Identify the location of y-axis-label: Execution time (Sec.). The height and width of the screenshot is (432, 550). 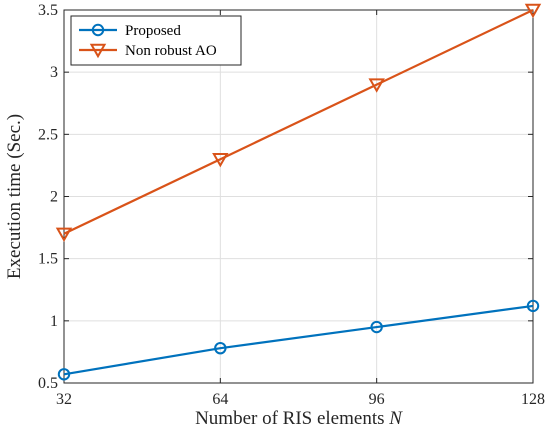
(14, 196).